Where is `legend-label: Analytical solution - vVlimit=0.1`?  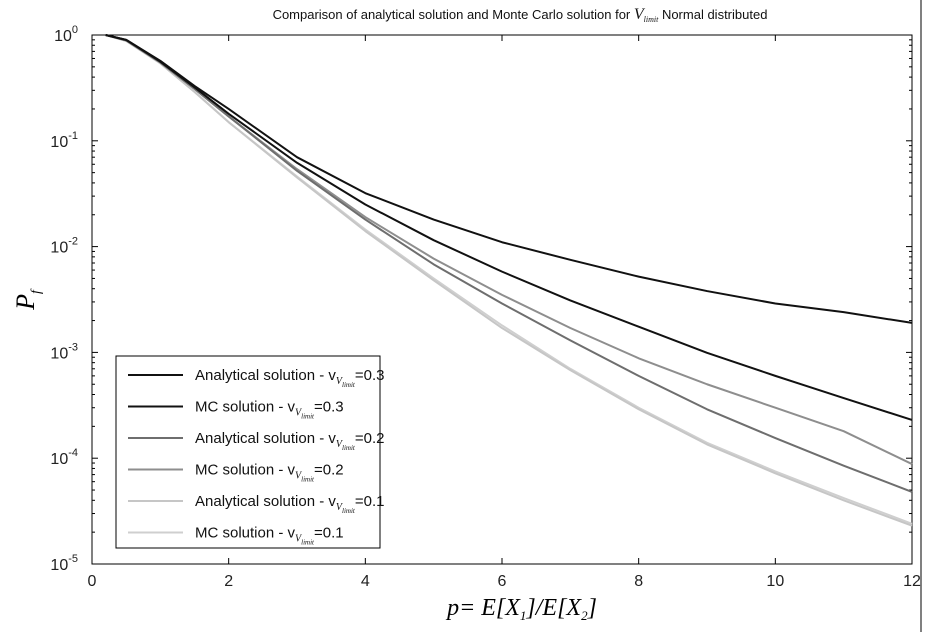
legend-label: Analytical solution - vVlimit=0.1 is located at coordinates (289, 504).